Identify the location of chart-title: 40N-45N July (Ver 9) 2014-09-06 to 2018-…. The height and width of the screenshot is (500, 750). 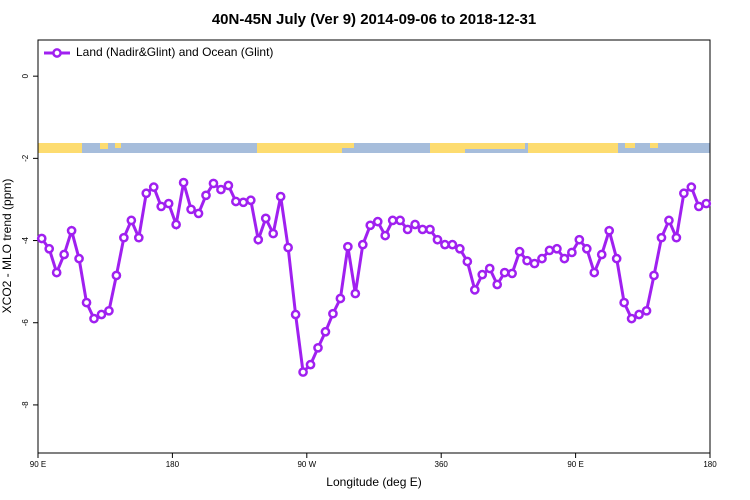
(374, 19).